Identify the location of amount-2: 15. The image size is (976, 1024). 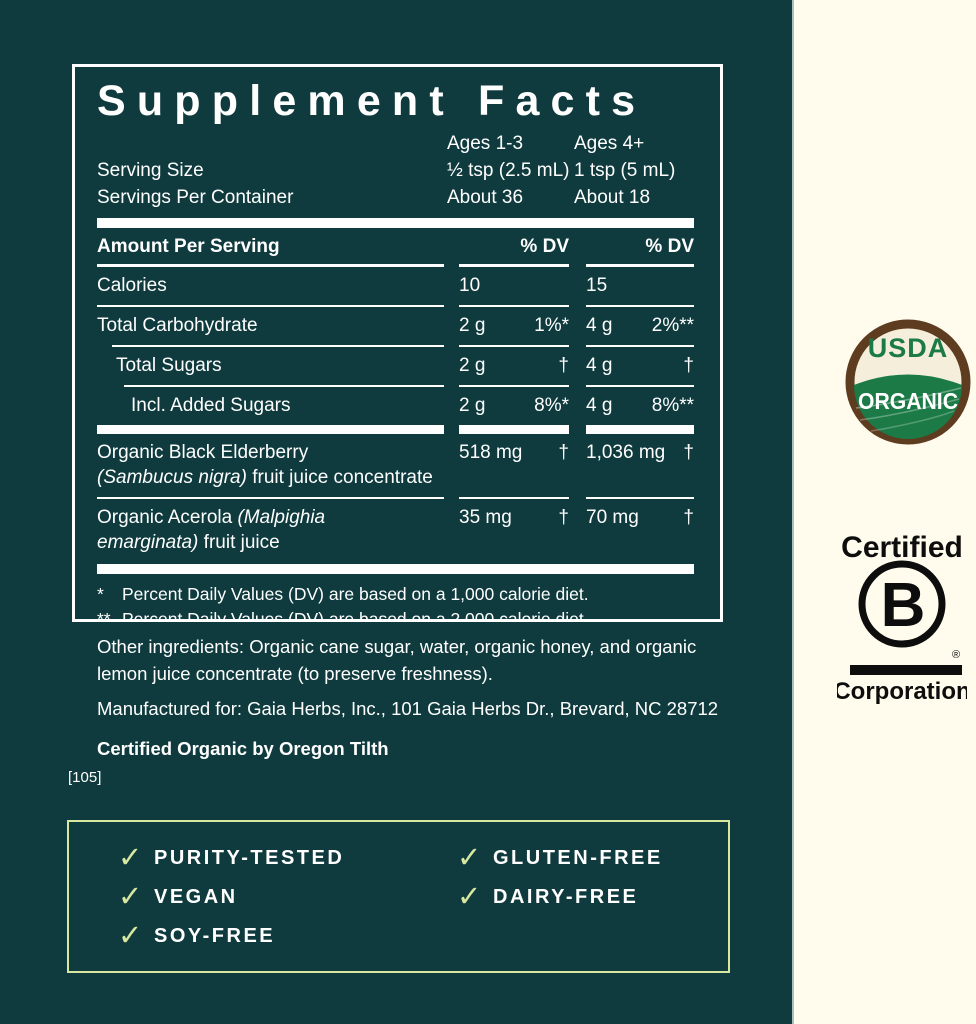
(597, 286).